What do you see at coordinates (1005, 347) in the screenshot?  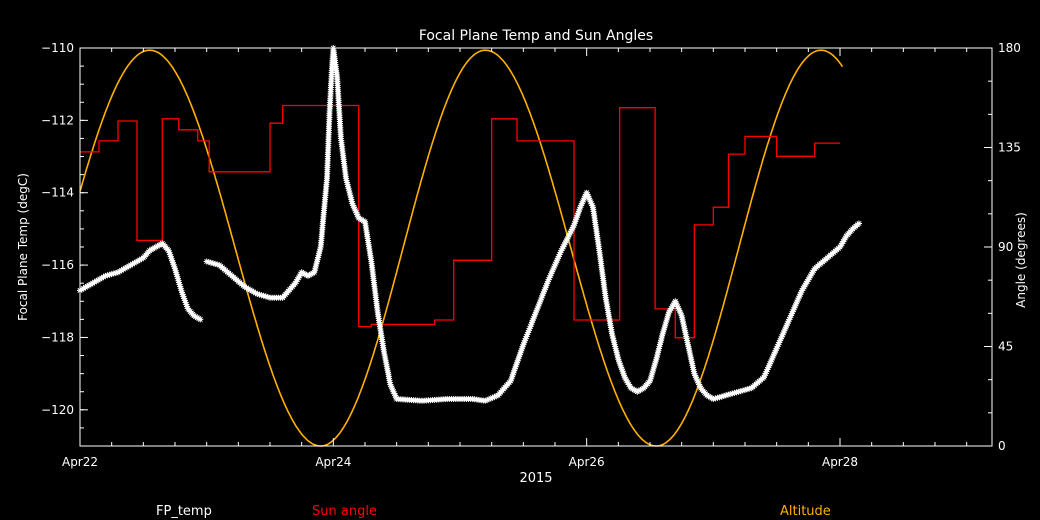 I see `y-right-tick-label: 45` at bounding box center [1005, 347].